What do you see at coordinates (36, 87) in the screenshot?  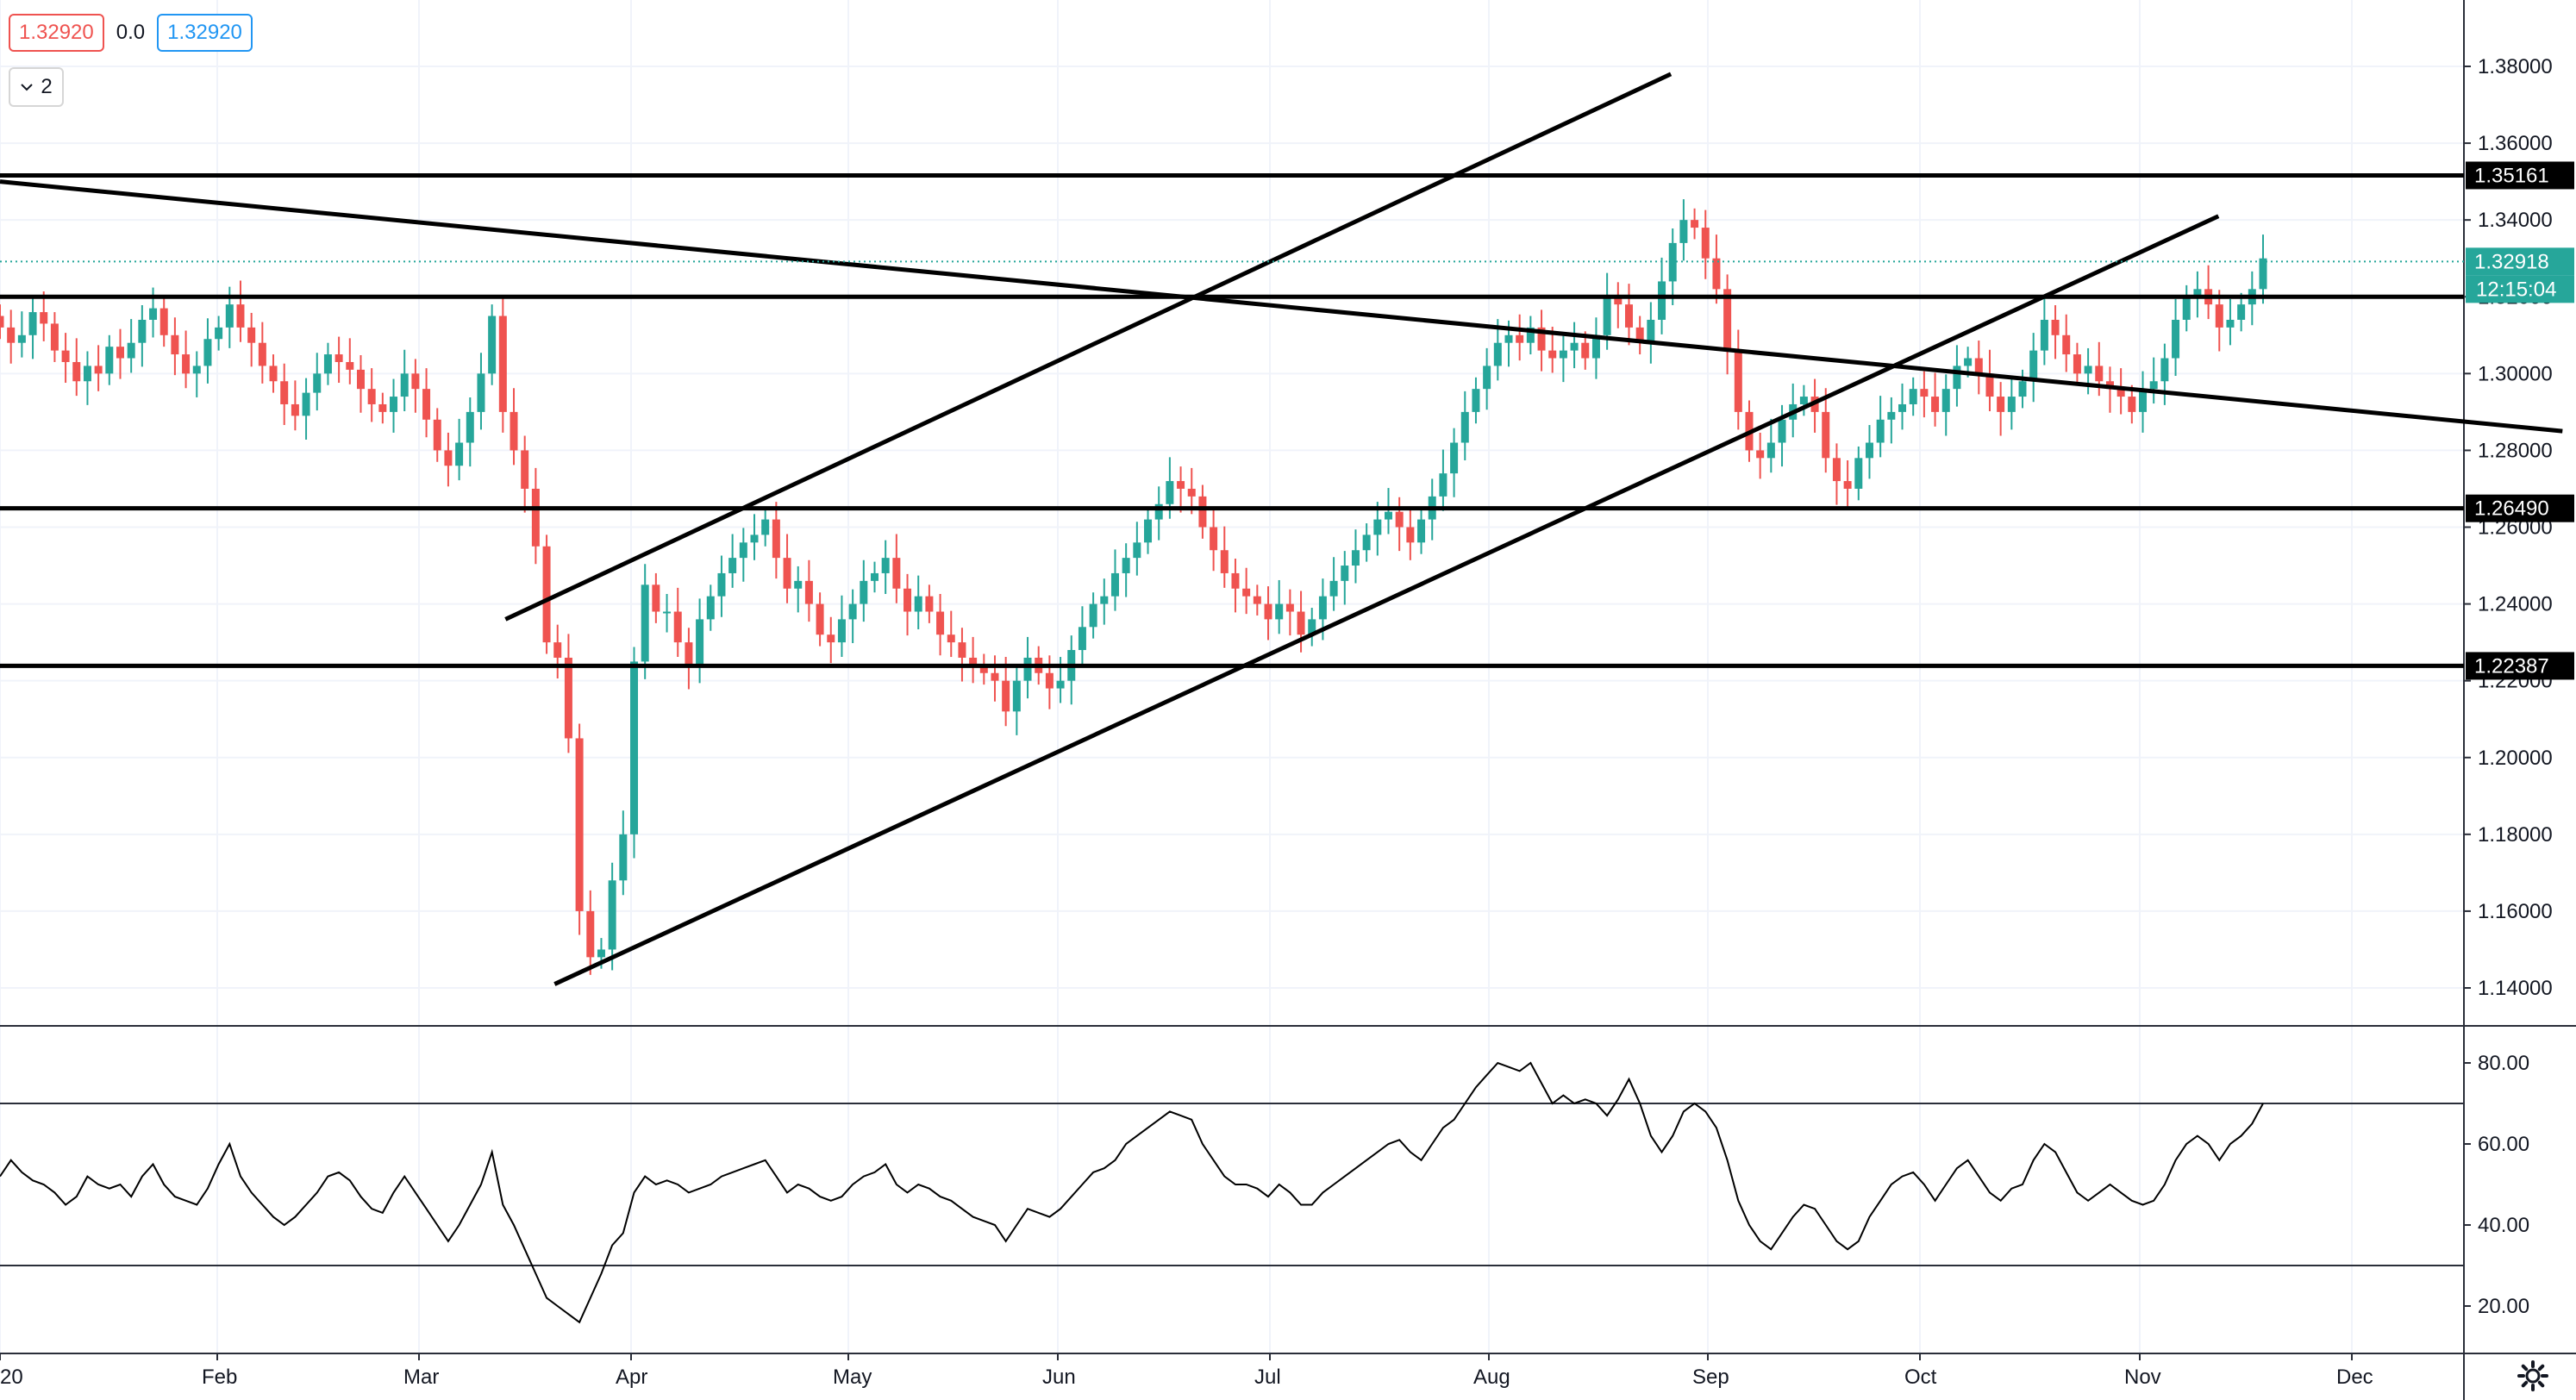 I see `indicators-toggle-button: 2` at bounding box center [36, 87].